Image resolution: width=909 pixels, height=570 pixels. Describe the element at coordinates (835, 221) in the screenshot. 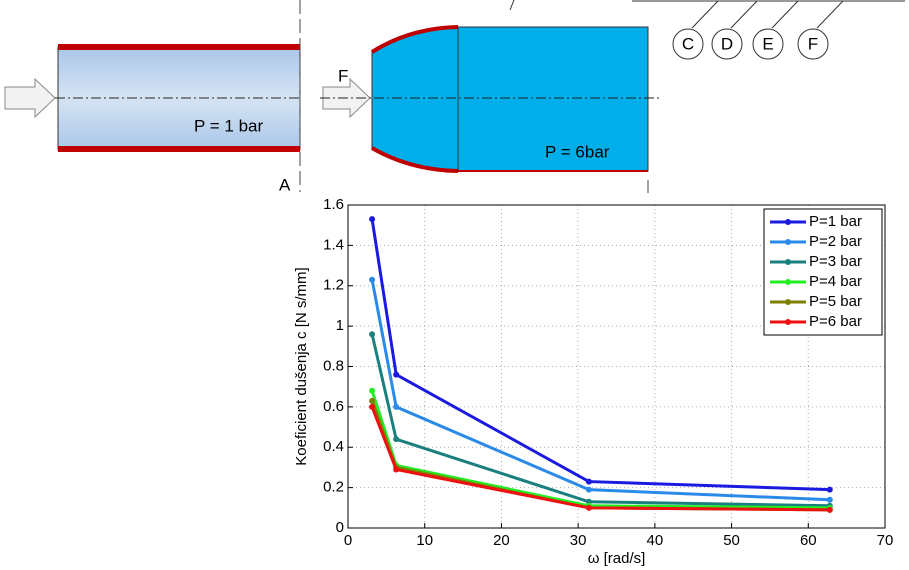

I see `legend-label: P=1 bar` at that location.